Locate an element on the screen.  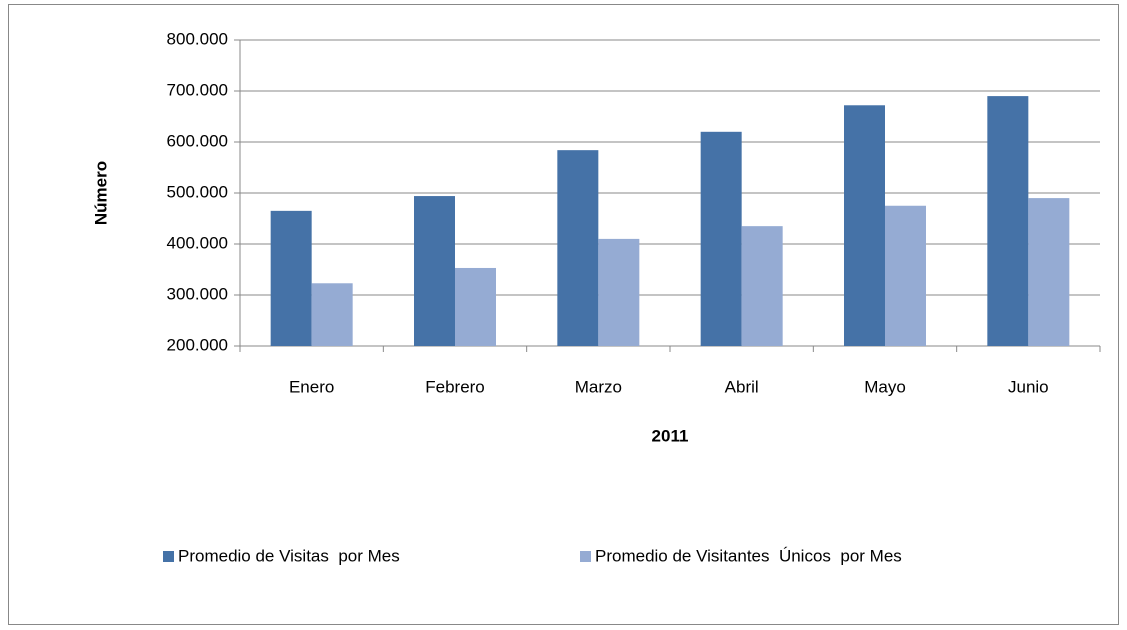
x-tick-label: Junio is located at coordinates (1028, 386).